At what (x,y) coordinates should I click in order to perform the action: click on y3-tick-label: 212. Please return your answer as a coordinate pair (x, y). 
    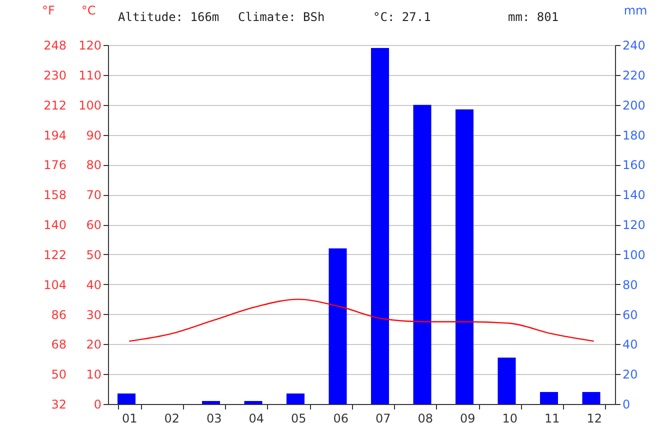
    Looking at the image, I should click on (55, 105).